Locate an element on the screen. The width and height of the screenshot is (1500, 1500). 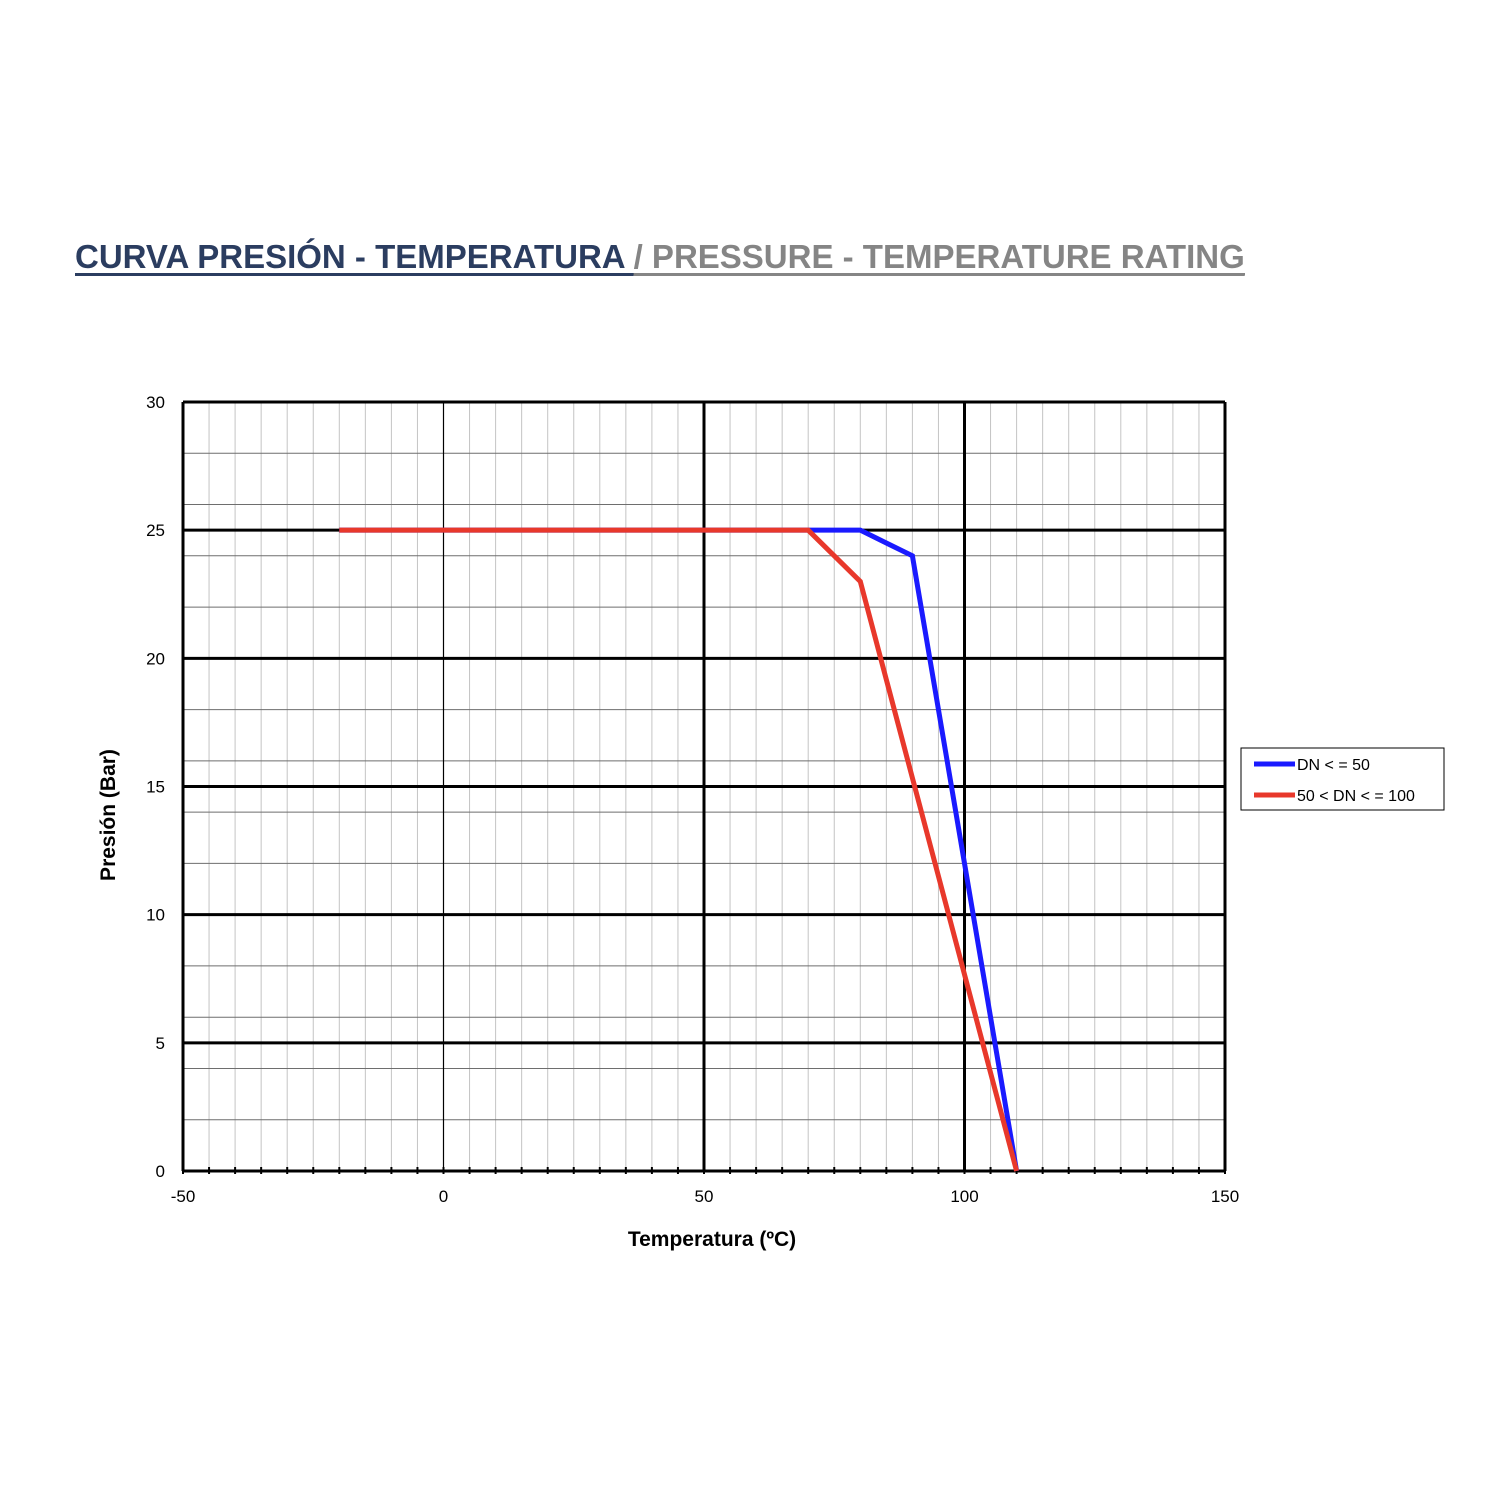
x-tick-label-3: 100 is located at coordinates (964, 1196).